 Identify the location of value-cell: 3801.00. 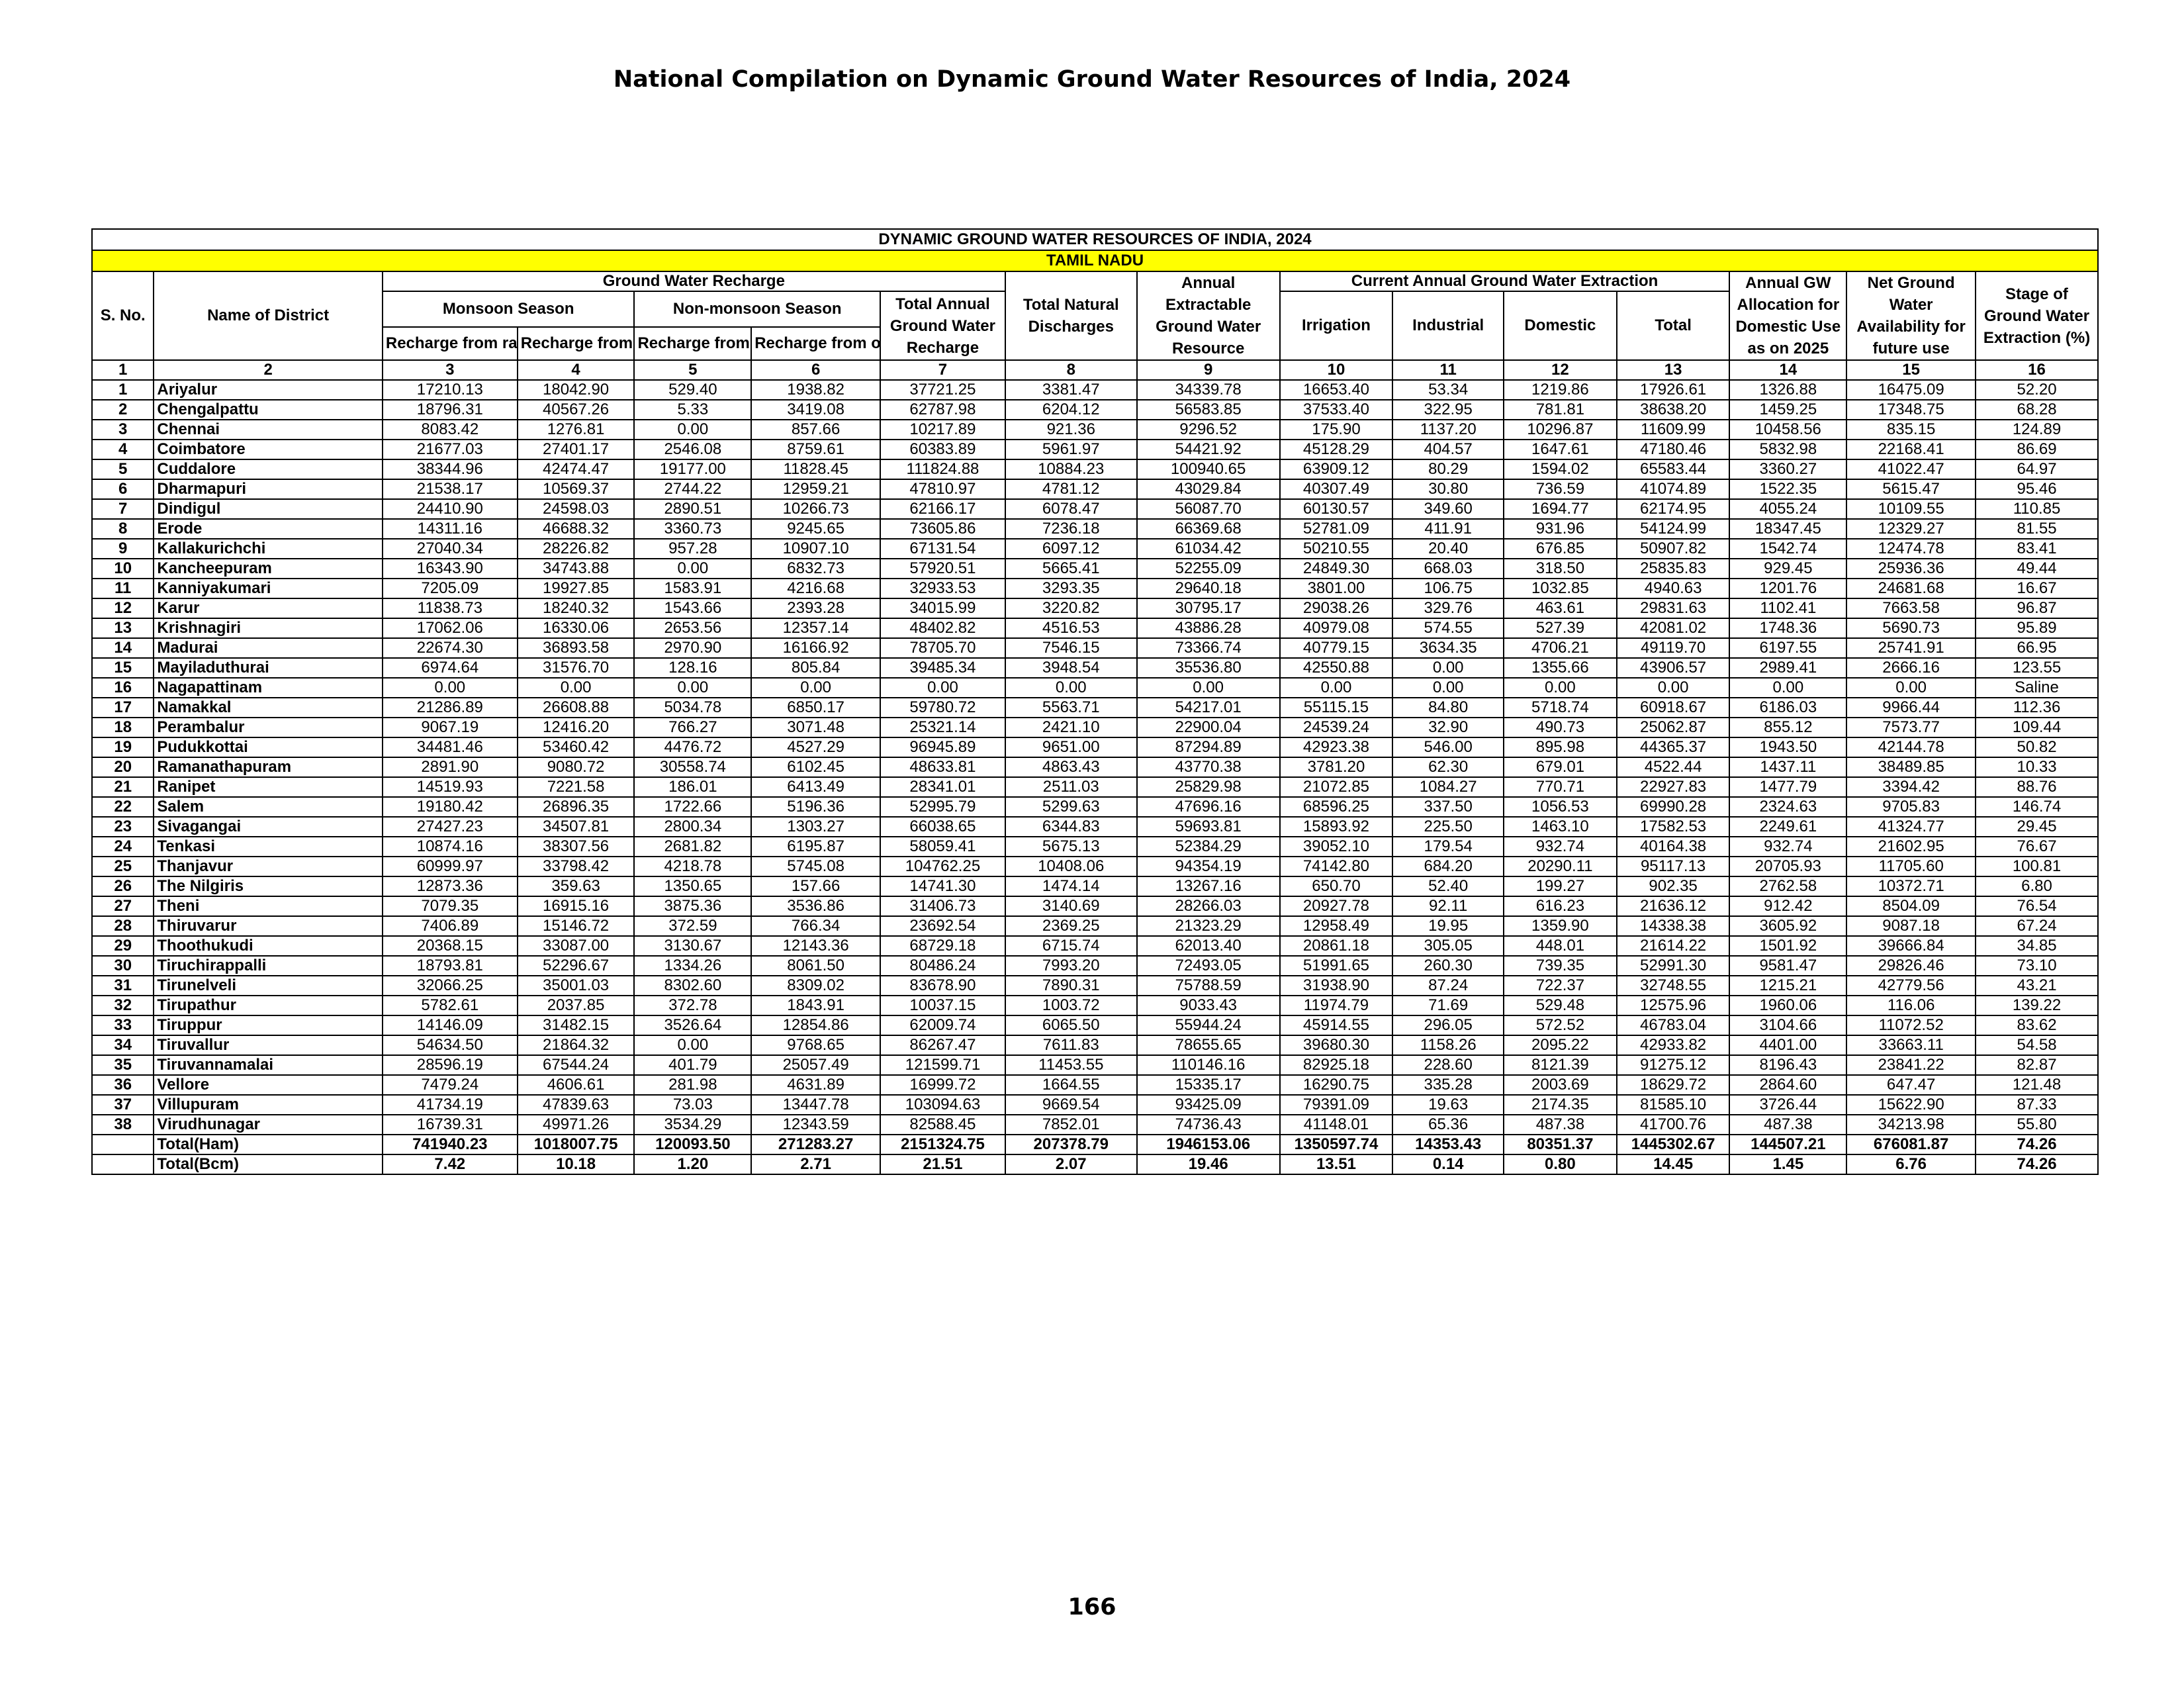
(1336, 588).